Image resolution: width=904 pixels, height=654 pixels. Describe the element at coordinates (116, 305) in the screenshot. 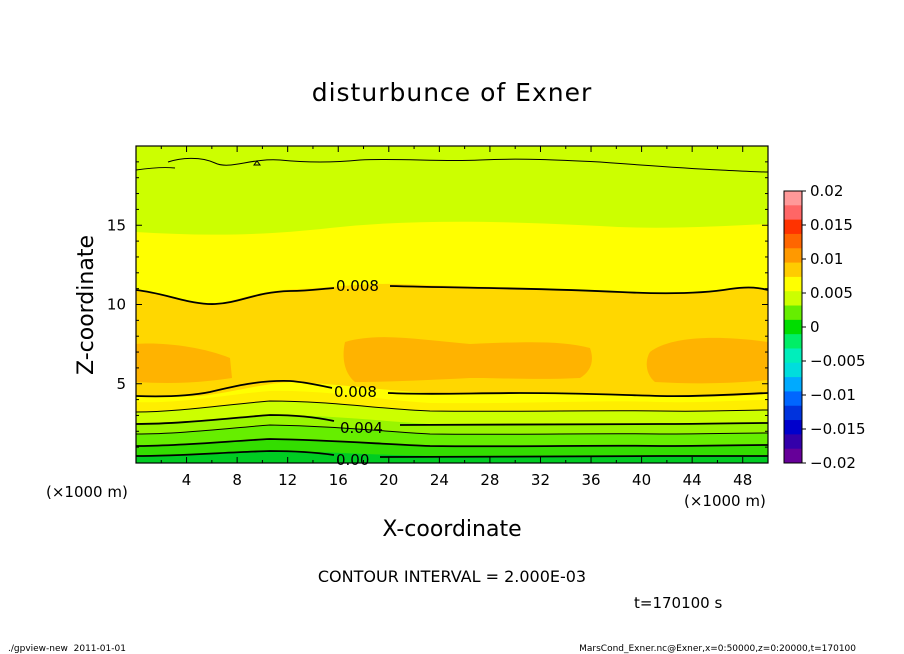

I see `y-tick-label: 10` at that location.